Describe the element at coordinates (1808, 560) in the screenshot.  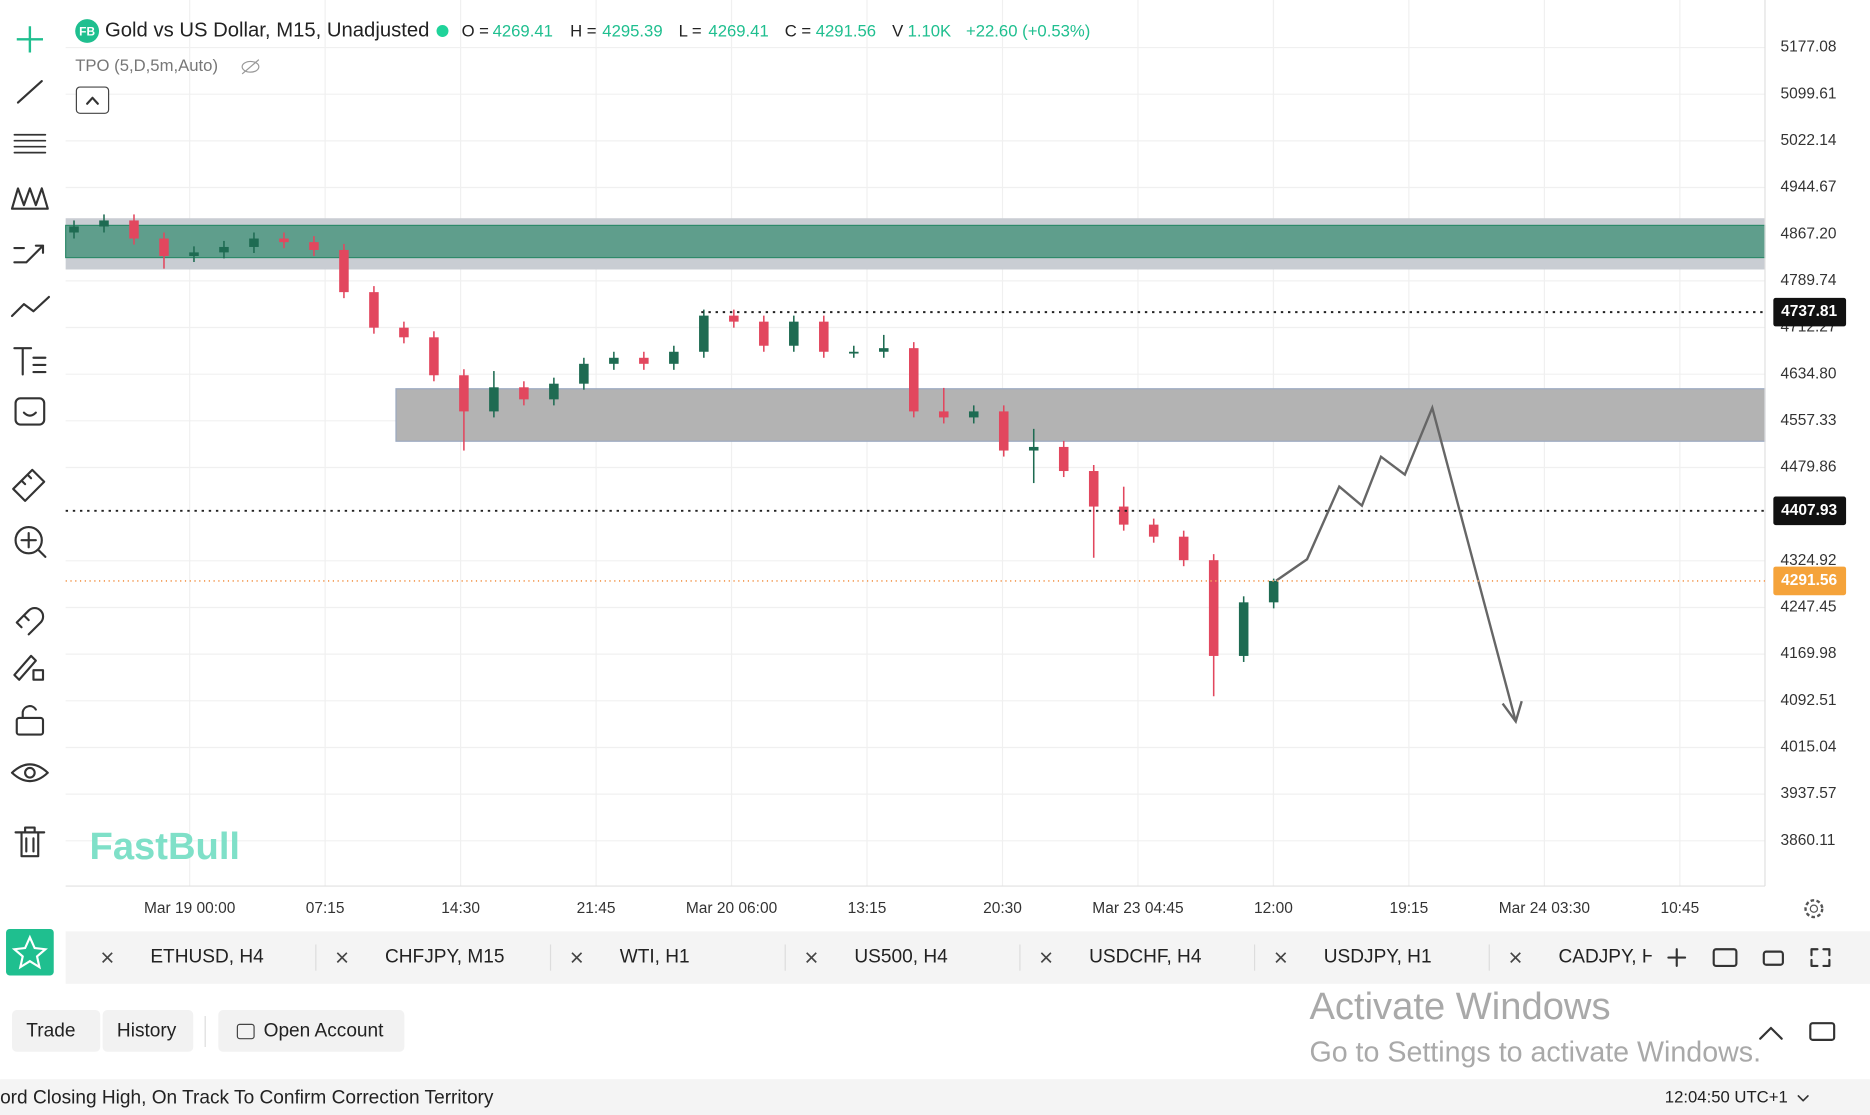
I see `y-tick-label: 4324.92` at that location.